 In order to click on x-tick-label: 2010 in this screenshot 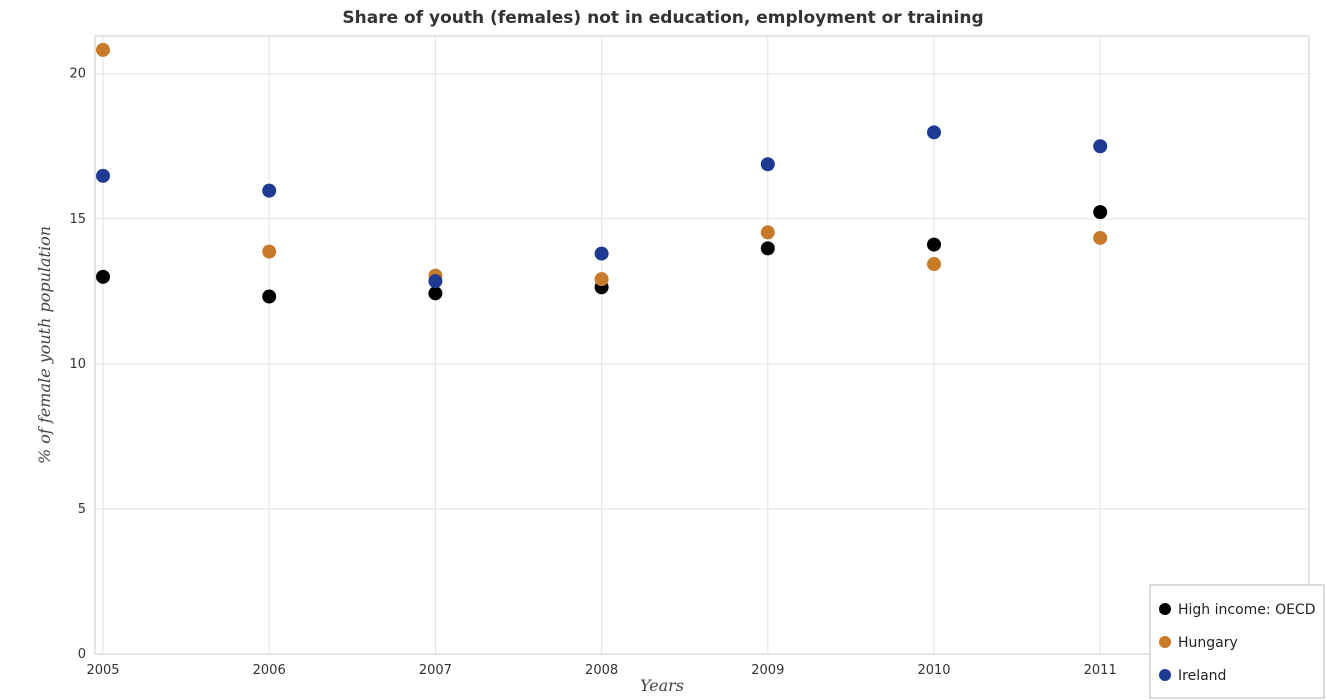, I will do `click(933, 670)`.